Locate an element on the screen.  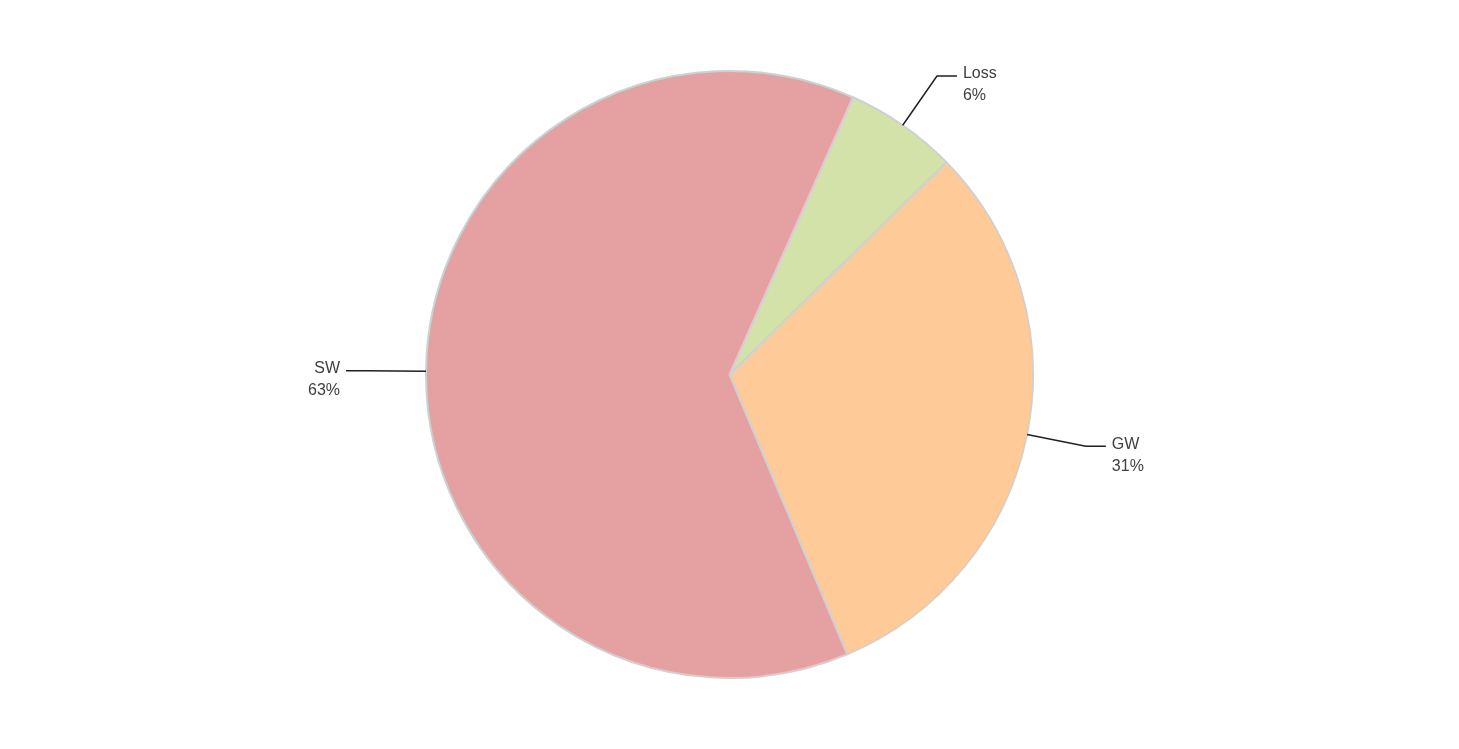
data-label: 63% is located at coordinates (324, 390).